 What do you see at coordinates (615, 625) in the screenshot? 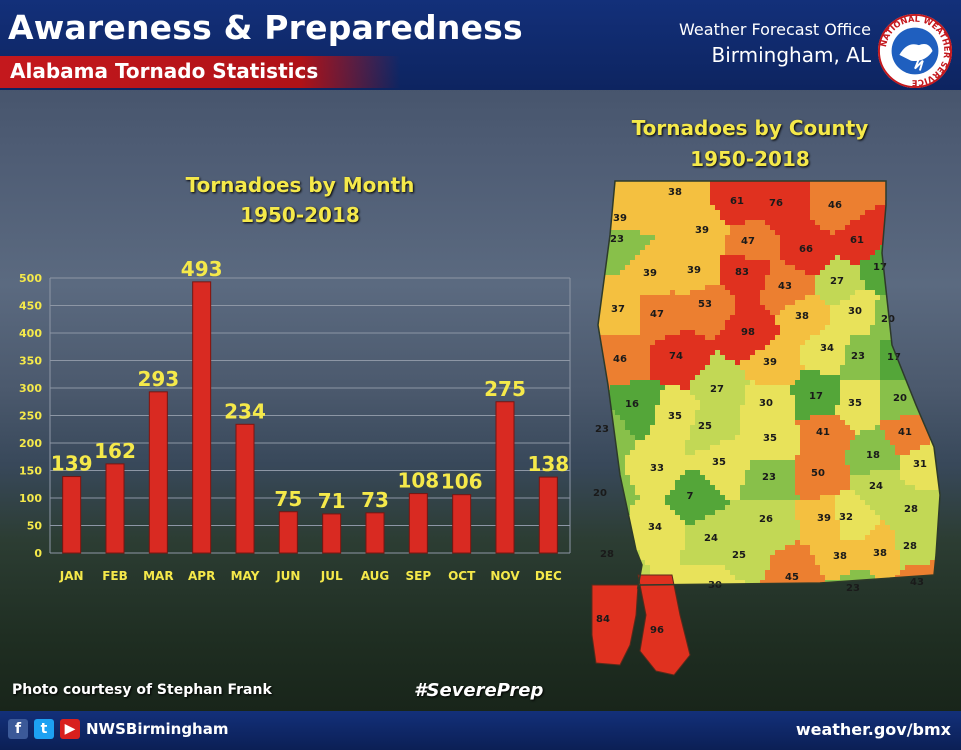
I see `county-mobile` at bounding box center [615, 625].